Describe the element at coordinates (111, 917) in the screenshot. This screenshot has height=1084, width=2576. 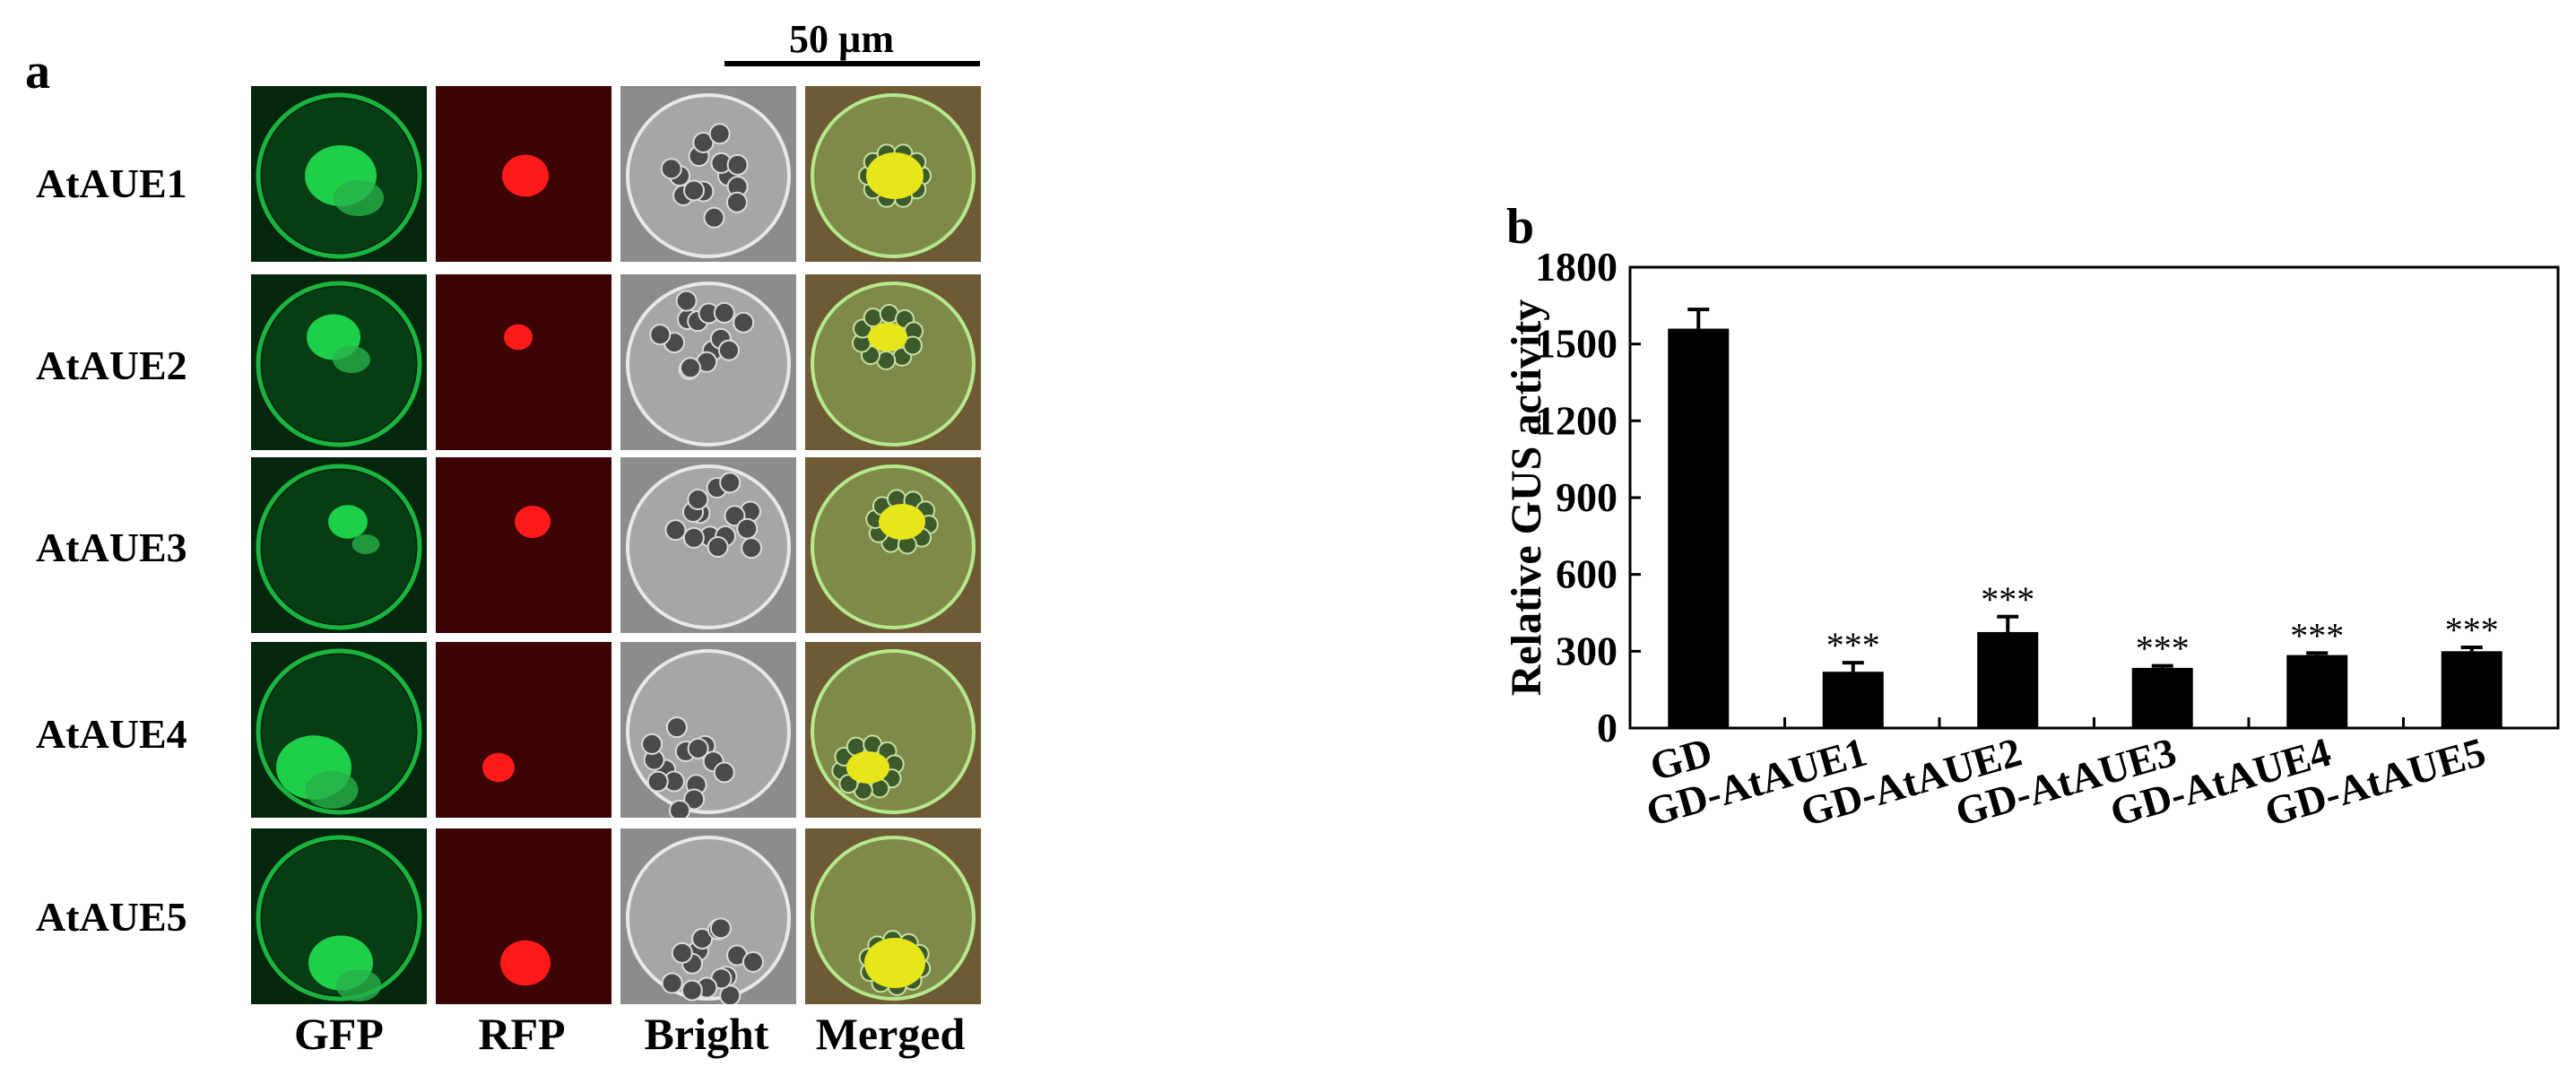
I see `row-label-ataue5: AtAUE5` at that location.